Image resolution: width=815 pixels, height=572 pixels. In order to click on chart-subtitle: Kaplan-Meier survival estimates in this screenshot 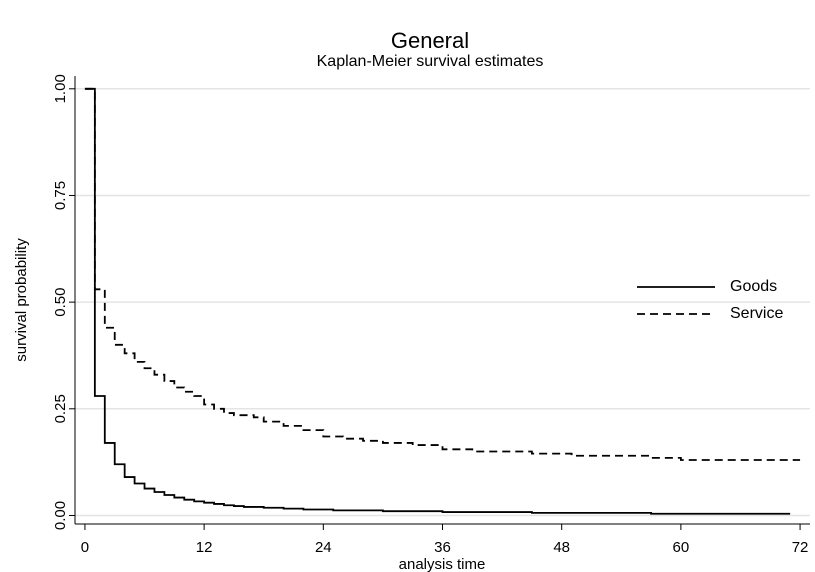, I will do `click(430, 61)`.